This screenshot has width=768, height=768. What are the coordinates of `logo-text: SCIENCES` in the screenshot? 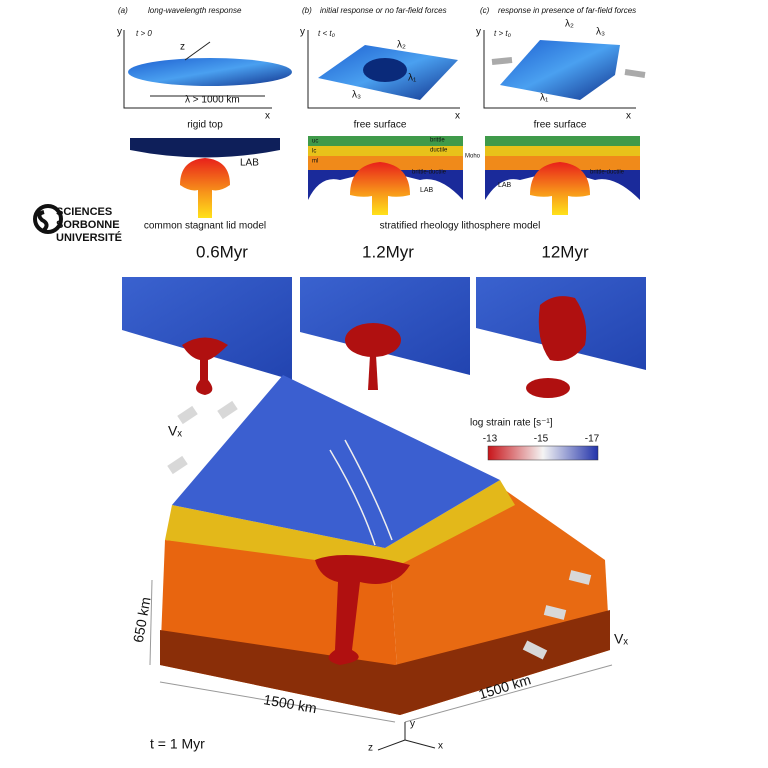 It's located at (84, 212).